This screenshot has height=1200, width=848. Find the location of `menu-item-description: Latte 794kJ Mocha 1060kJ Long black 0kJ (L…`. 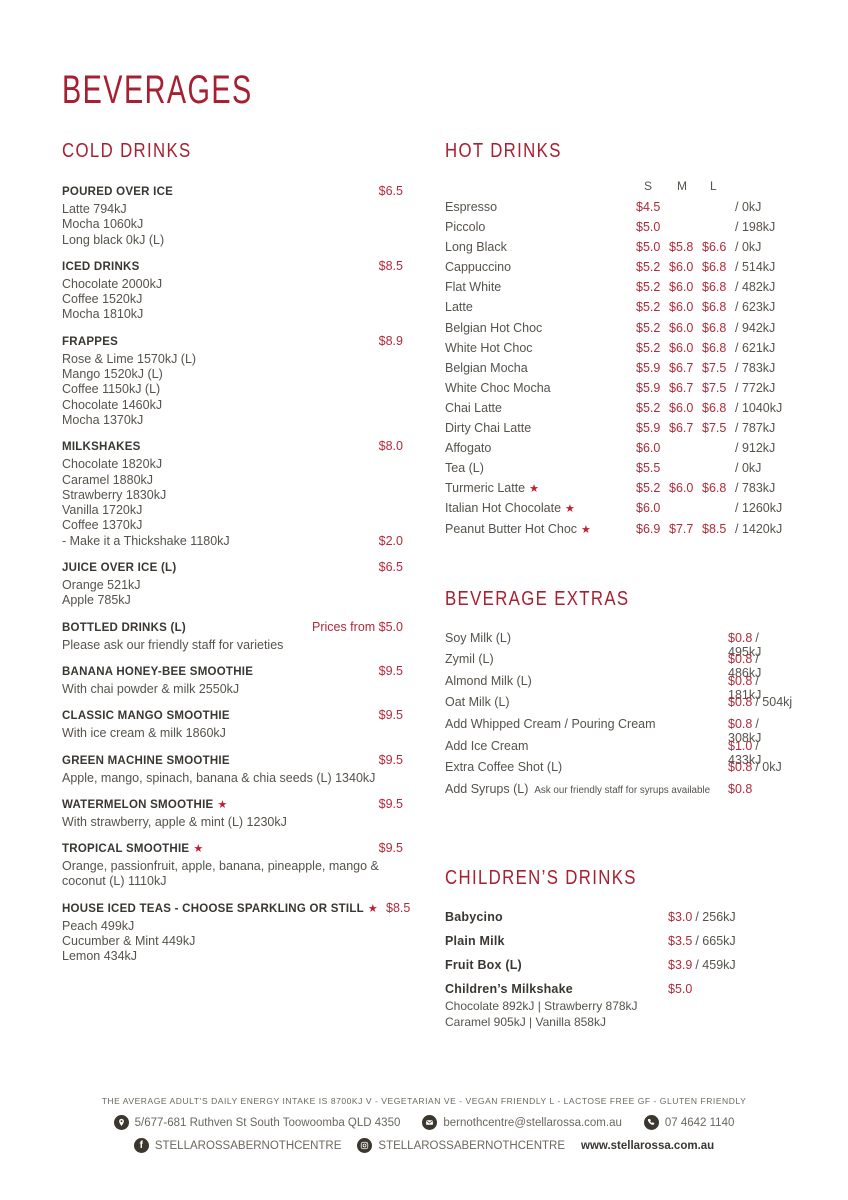

menu-item-description: Latte 794kJ Mocha 1060kJ Long black 0kJ (L… is located at coordinates (232, 225).